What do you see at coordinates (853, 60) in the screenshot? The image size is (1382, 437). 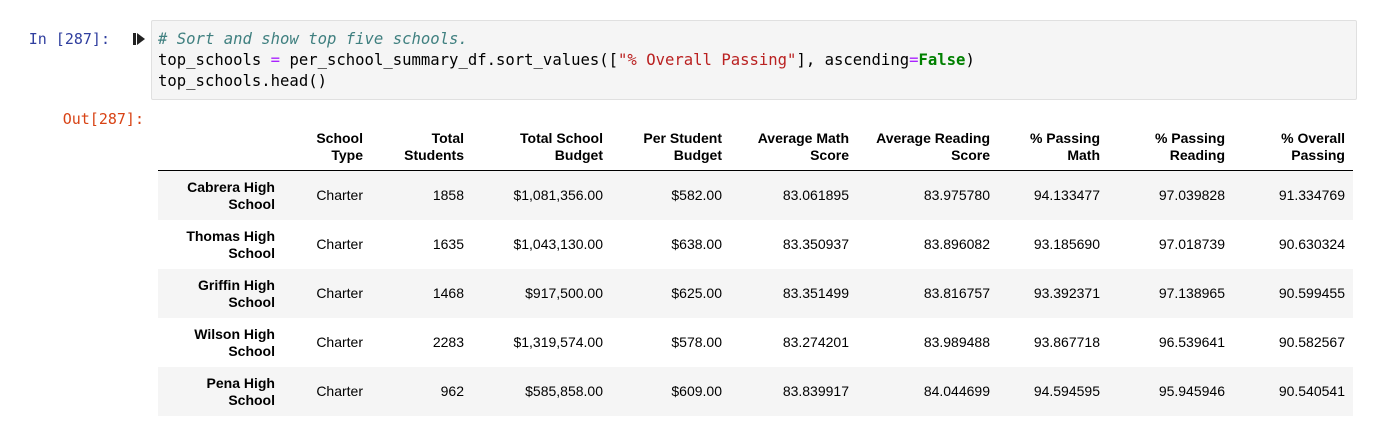 I see `code-token: ], ascending` at bounding box center [853, 60].